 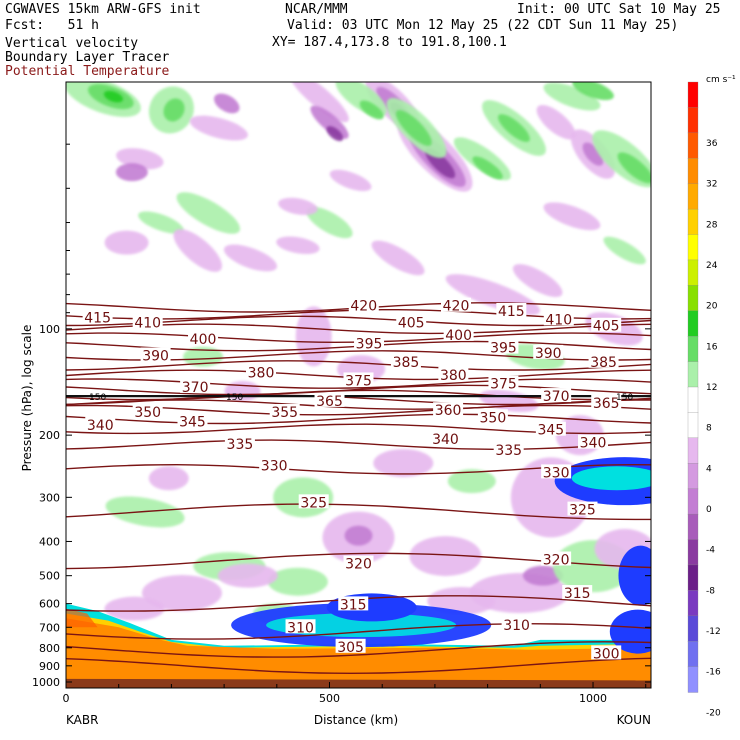 What do you see at coordinates (356, 720) in the screenshot?
I see `x-axis-title: Distance (km)` at bounding box center [356, 720].